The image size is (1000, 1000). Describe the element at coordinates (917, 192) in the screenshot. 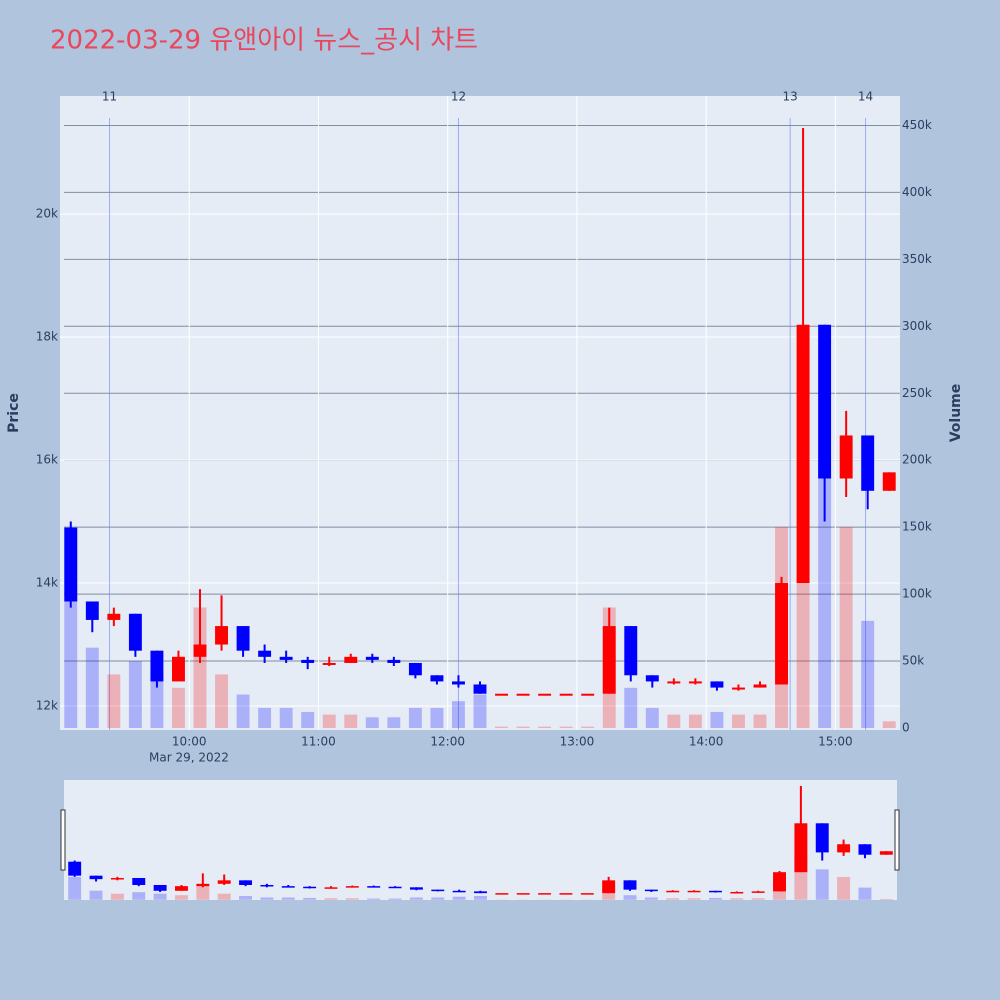

I see `y2-tick-label: 400k` at that location.